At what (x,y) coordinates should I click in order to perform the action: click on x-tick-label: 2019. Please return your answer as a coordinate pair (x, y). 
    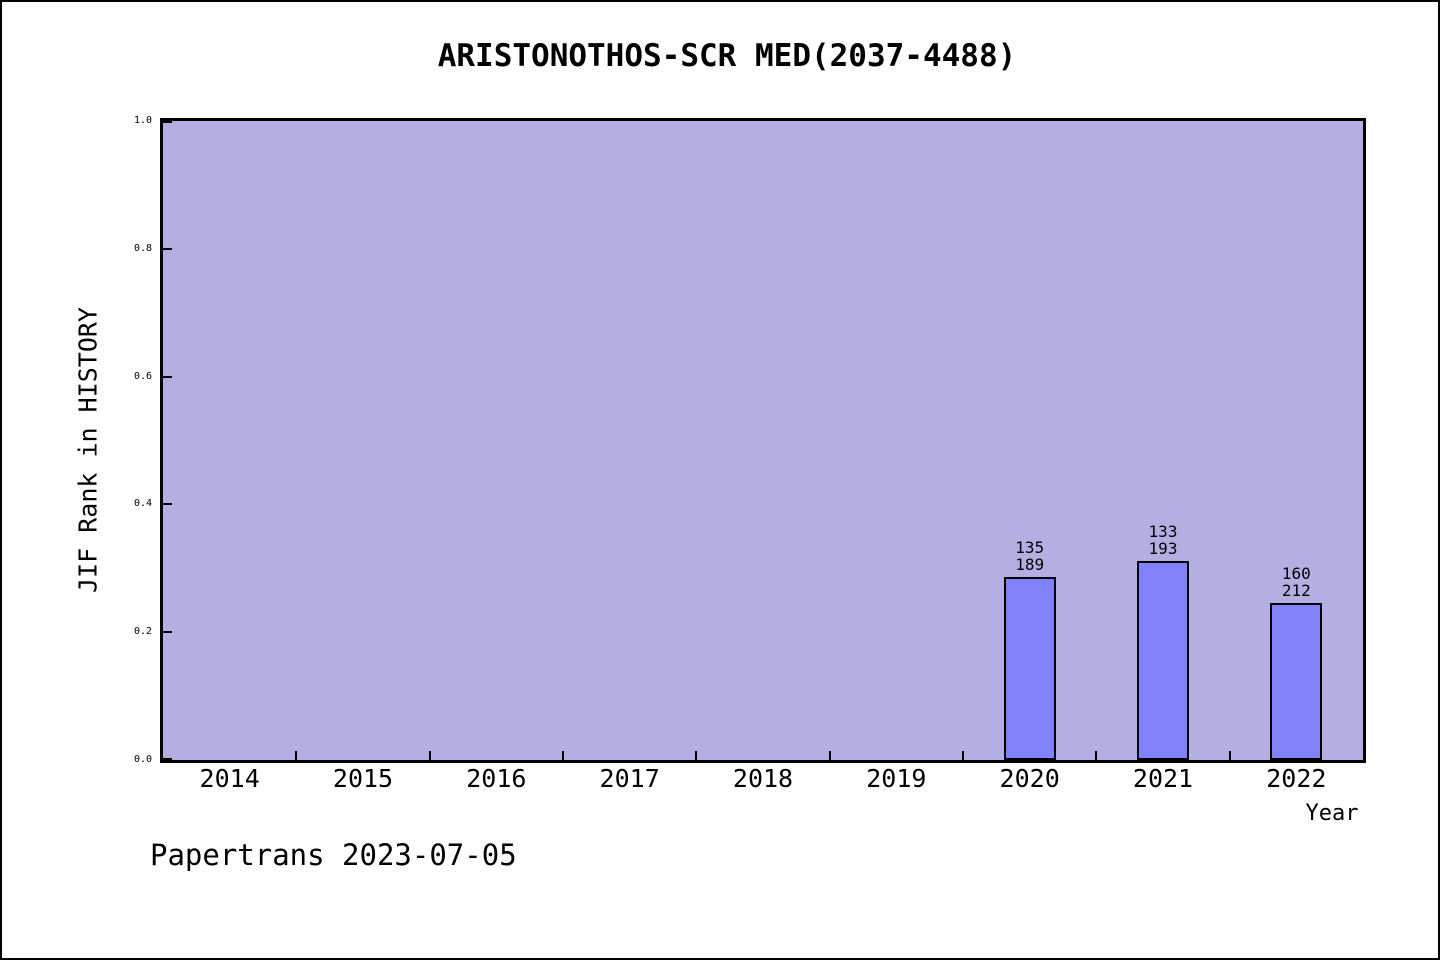
    Looking at the image, I should click on (896, 778).